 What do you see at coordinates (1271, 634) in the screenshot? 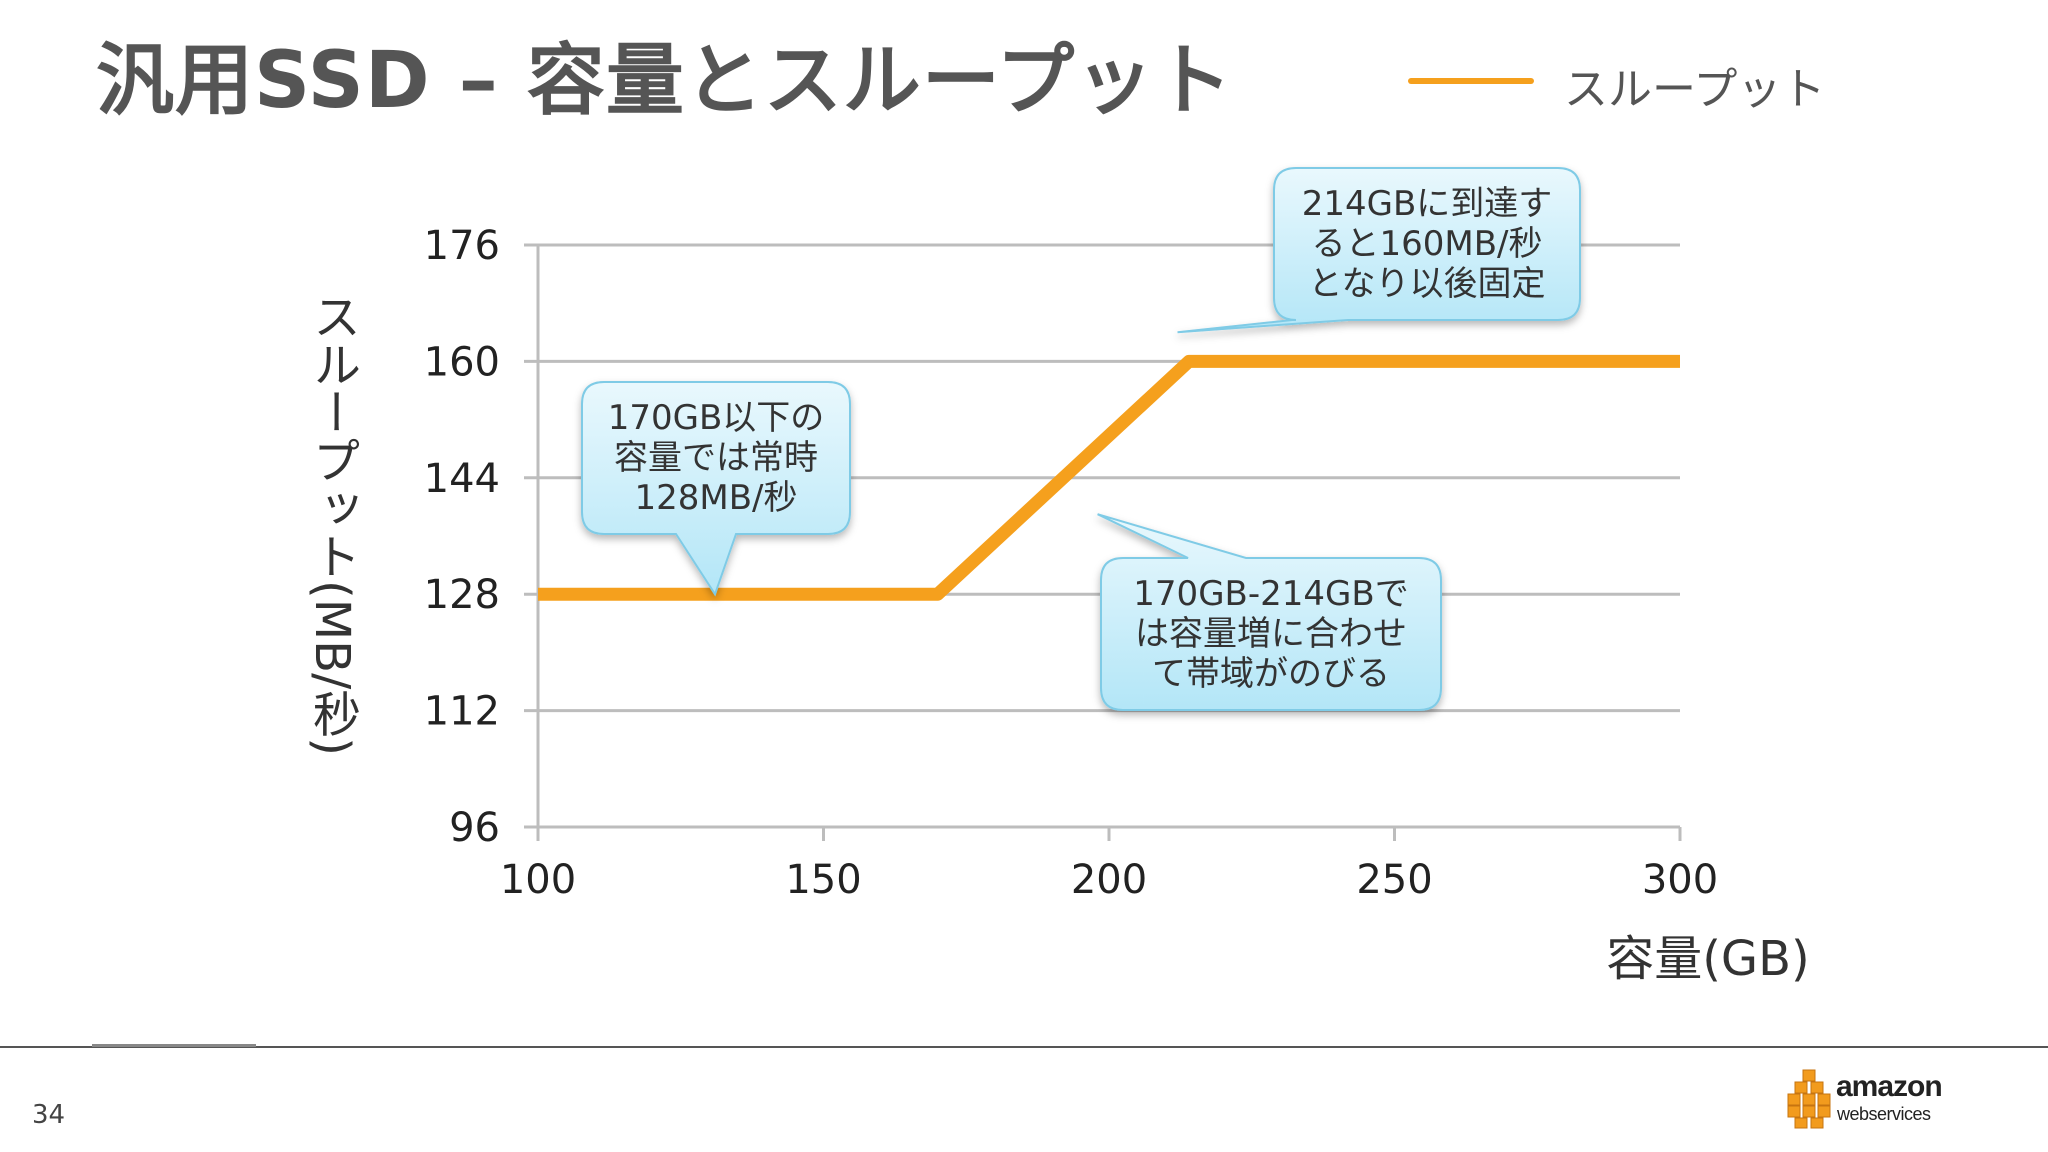
I see `callout-text-2: 170GB-214GBで は容量増に合わせ て帯域がのびる` at bounding box center [1271, 634].